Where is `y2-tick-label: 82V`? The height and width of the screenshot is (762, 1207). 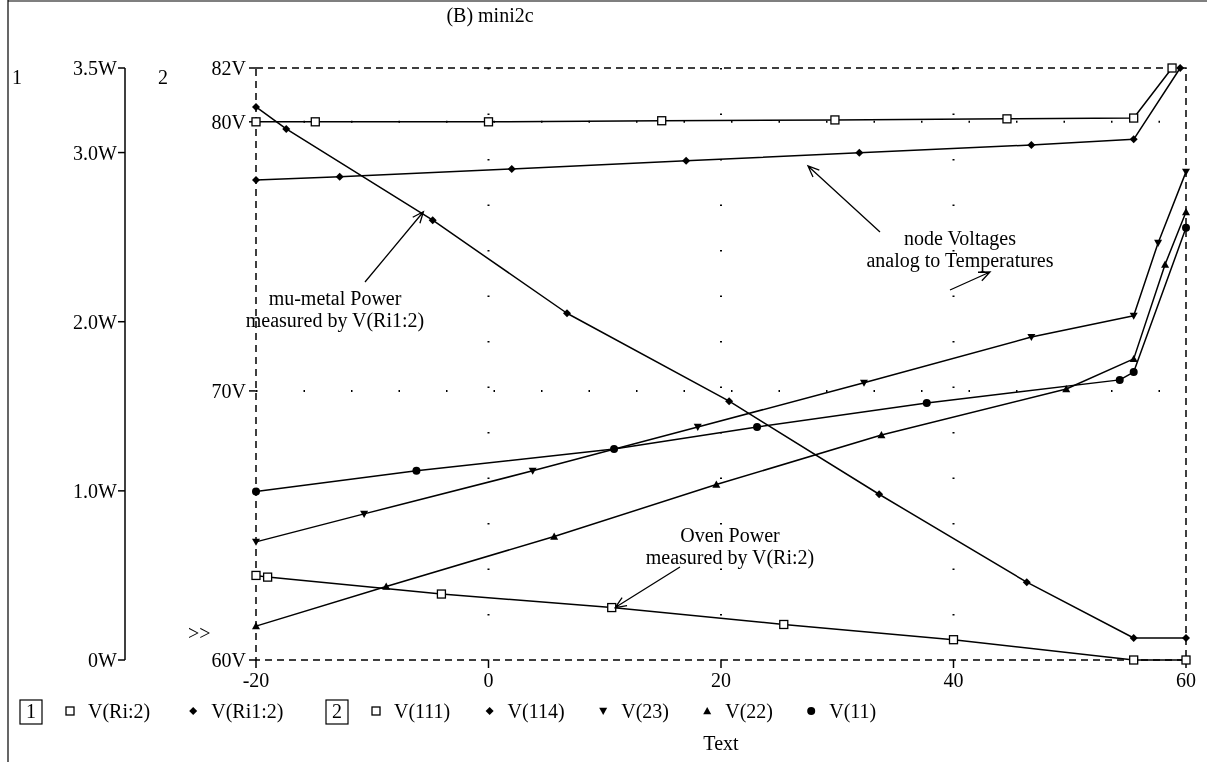 y2-tick-label: 82V is located at coordinates (229, 68).